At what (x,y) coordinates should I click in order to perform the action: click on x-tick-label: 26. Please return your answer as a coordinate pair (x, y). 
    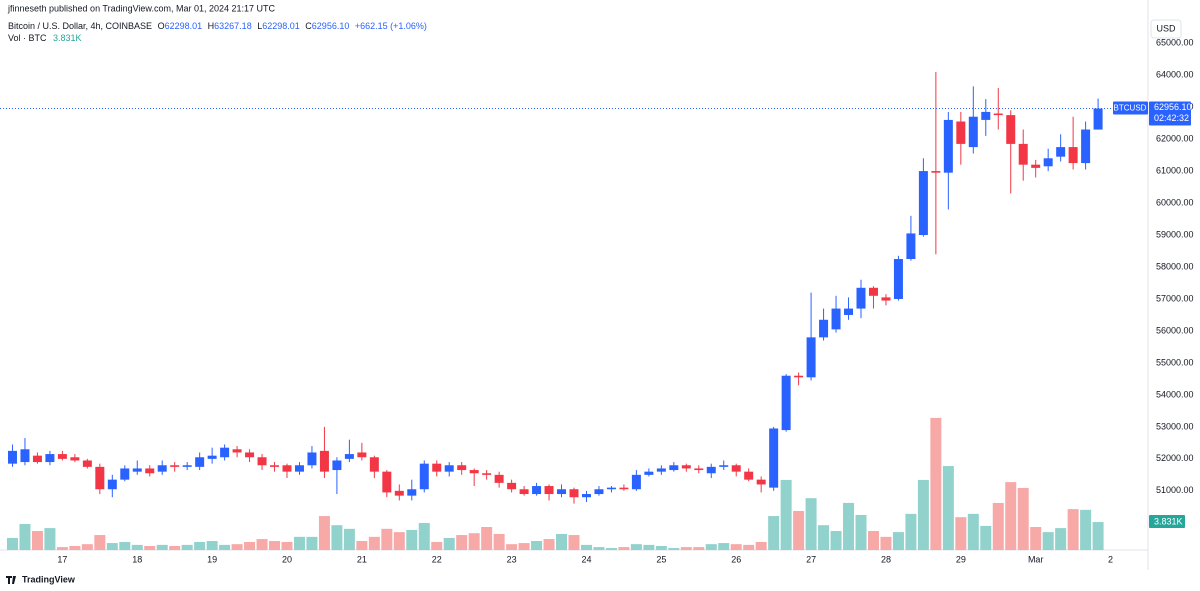
    Looking at the image, I should click on (736, 559).